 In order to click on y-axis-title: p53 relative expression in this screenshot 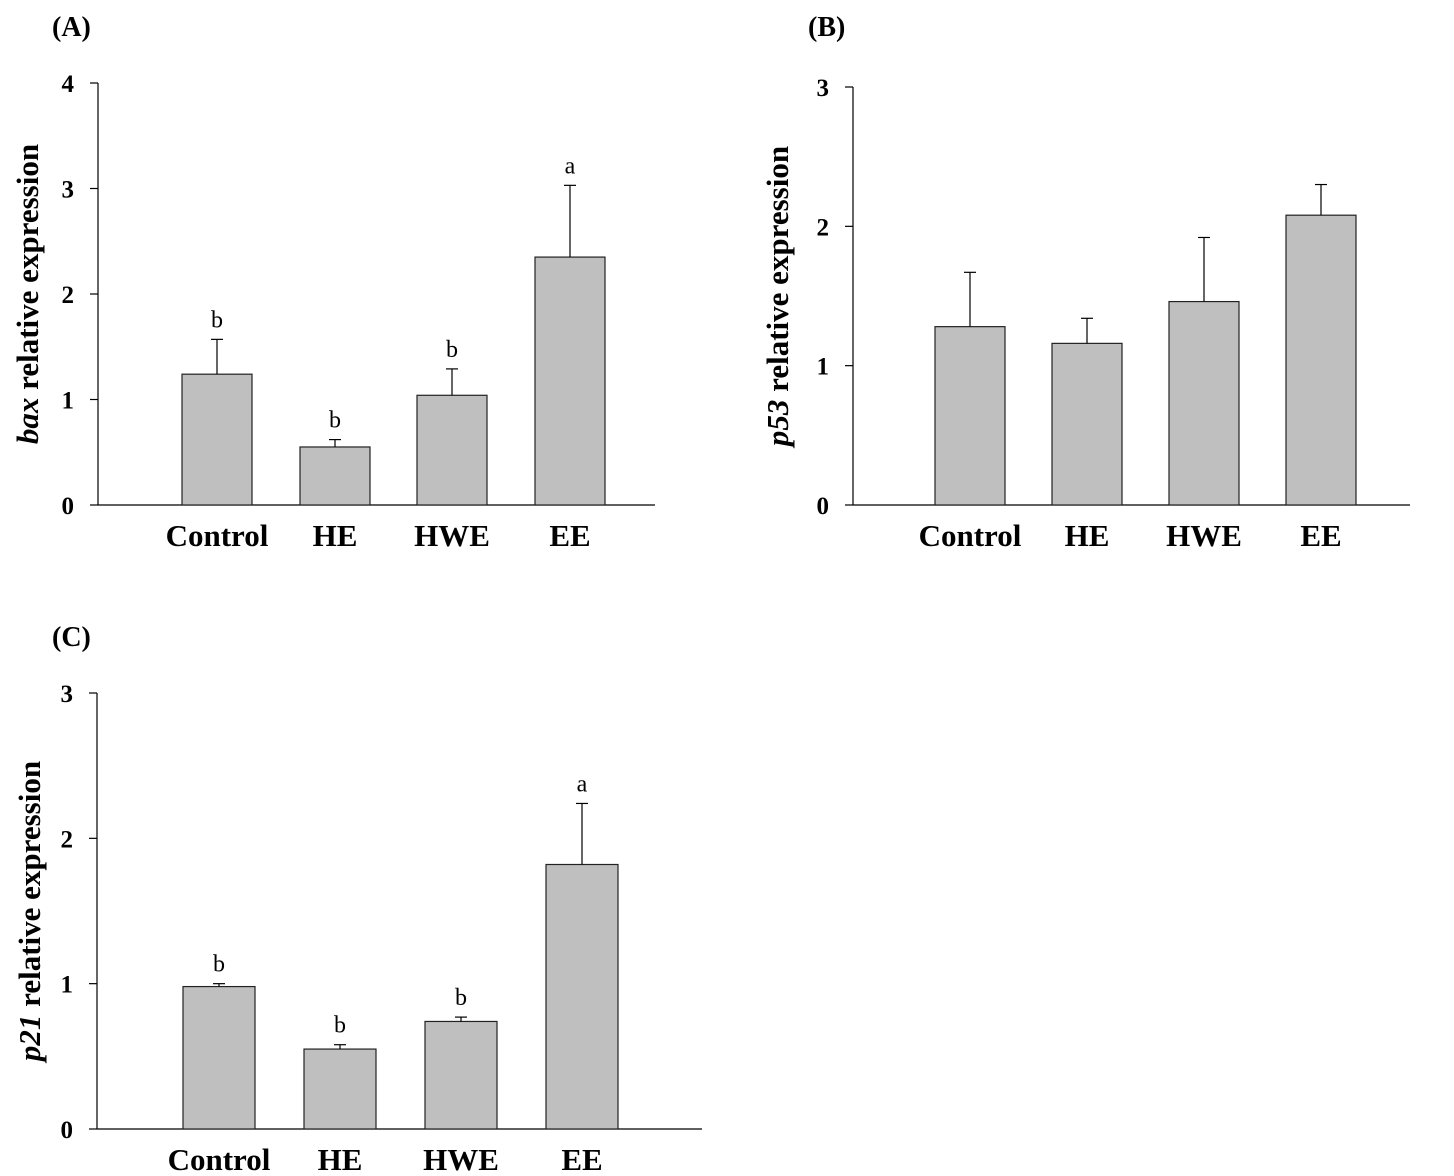, I will do `click(777, 297)`.